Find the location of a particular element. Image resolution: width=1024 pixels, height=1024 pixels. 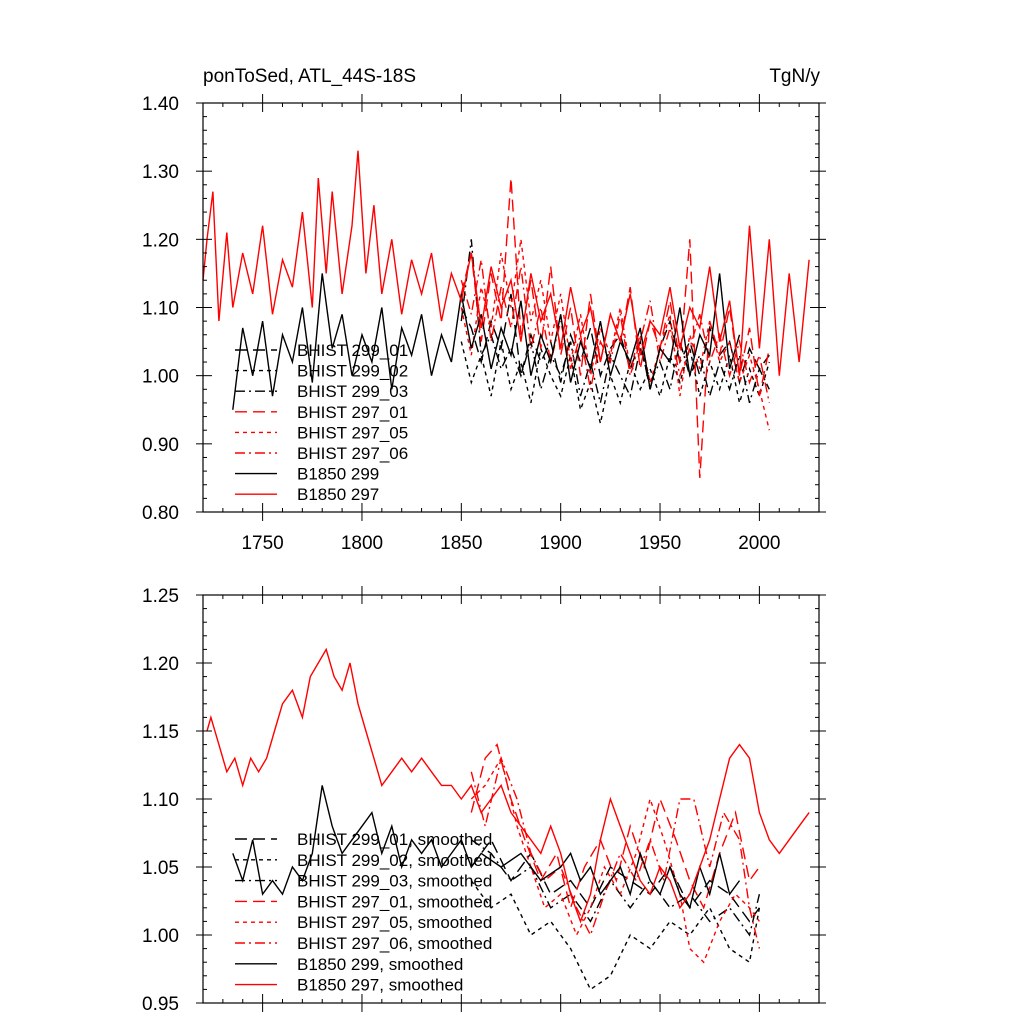

bottom-y-tick-label: 1.20 is located at coordinates (160, 664).